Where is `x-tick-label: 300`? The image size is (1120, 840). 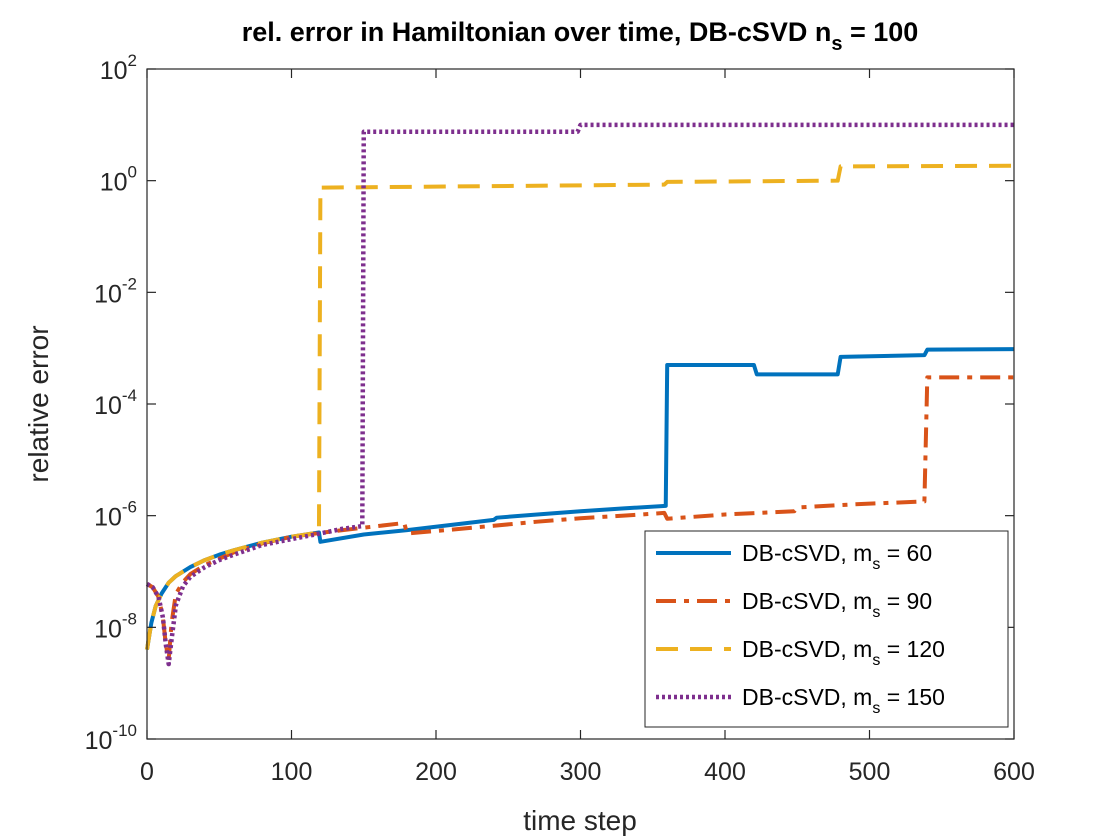 x-tick-label: 300 is located at coordinates (581, 772).